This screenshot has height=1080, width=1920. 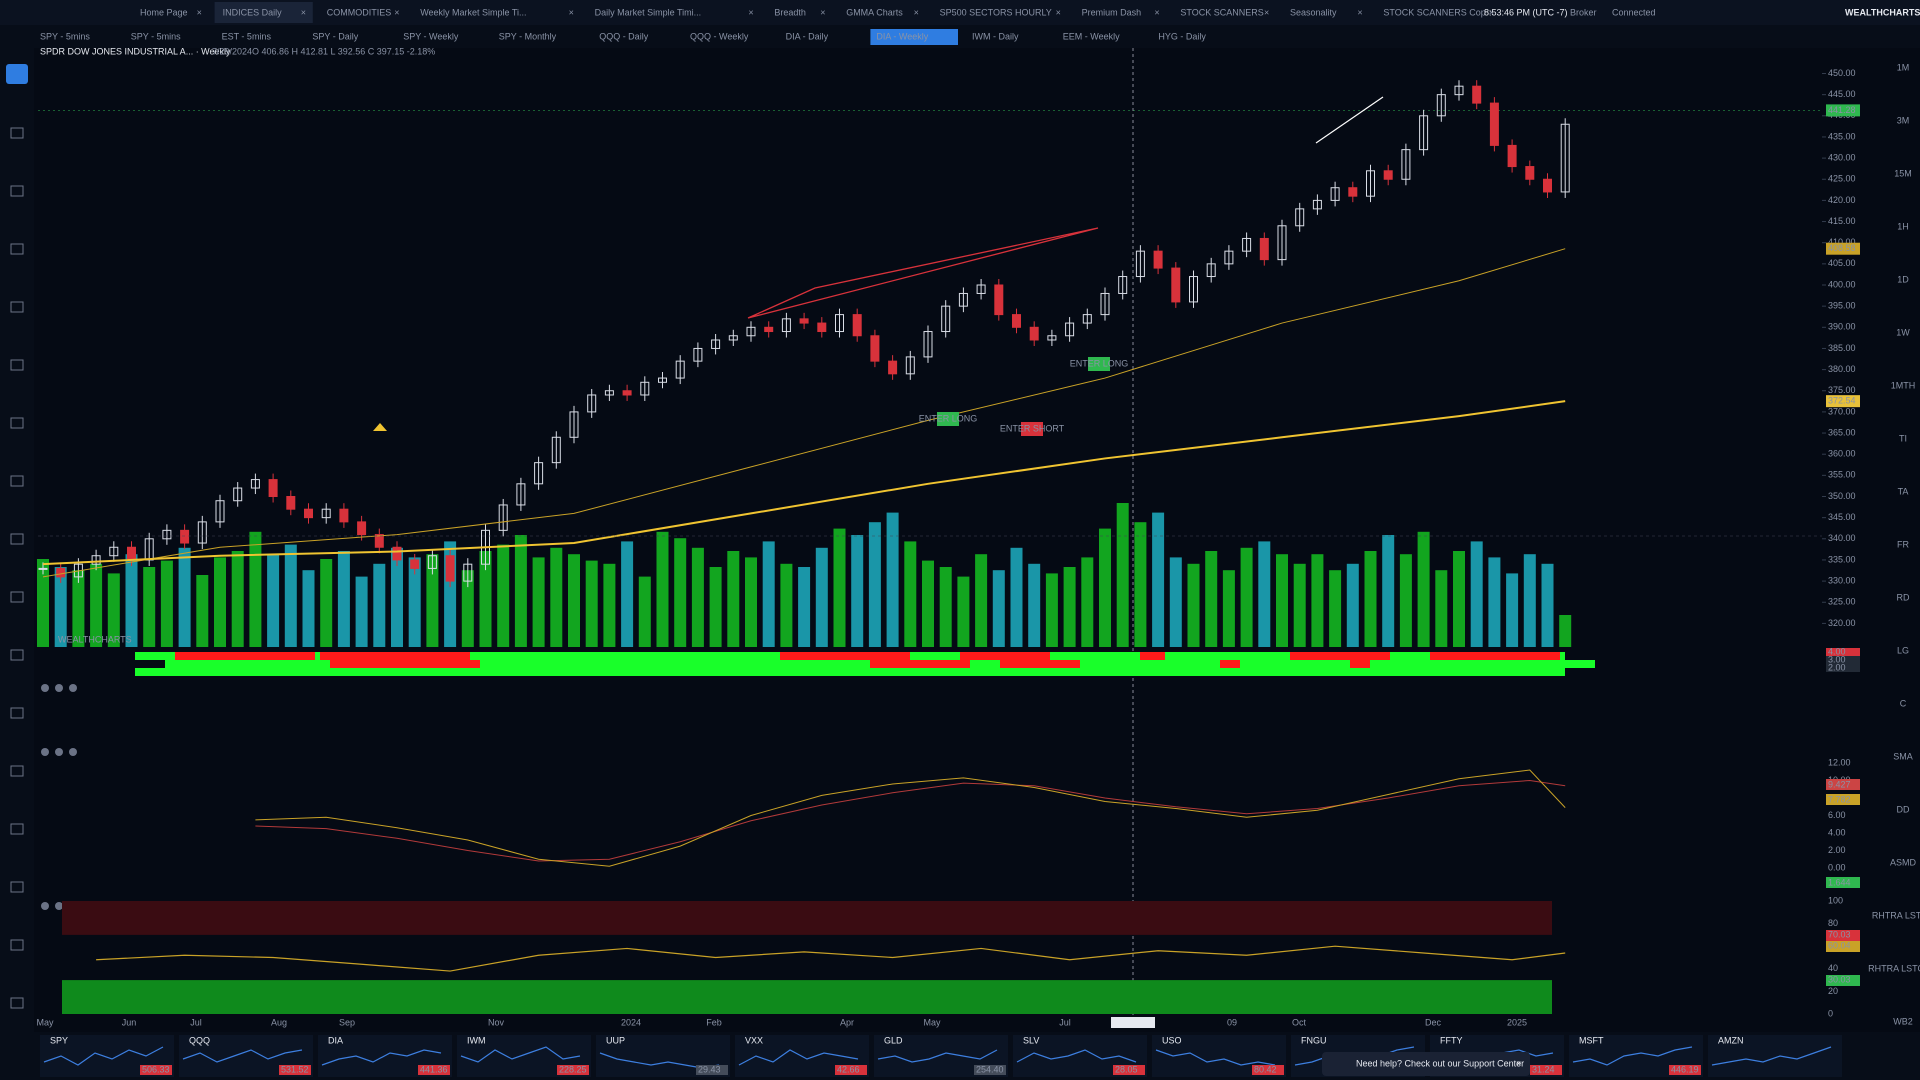 What do you see at coordinates (790, 12) in the screenshot?
I see `tab: Breadth` at bounding box center [790, 12].